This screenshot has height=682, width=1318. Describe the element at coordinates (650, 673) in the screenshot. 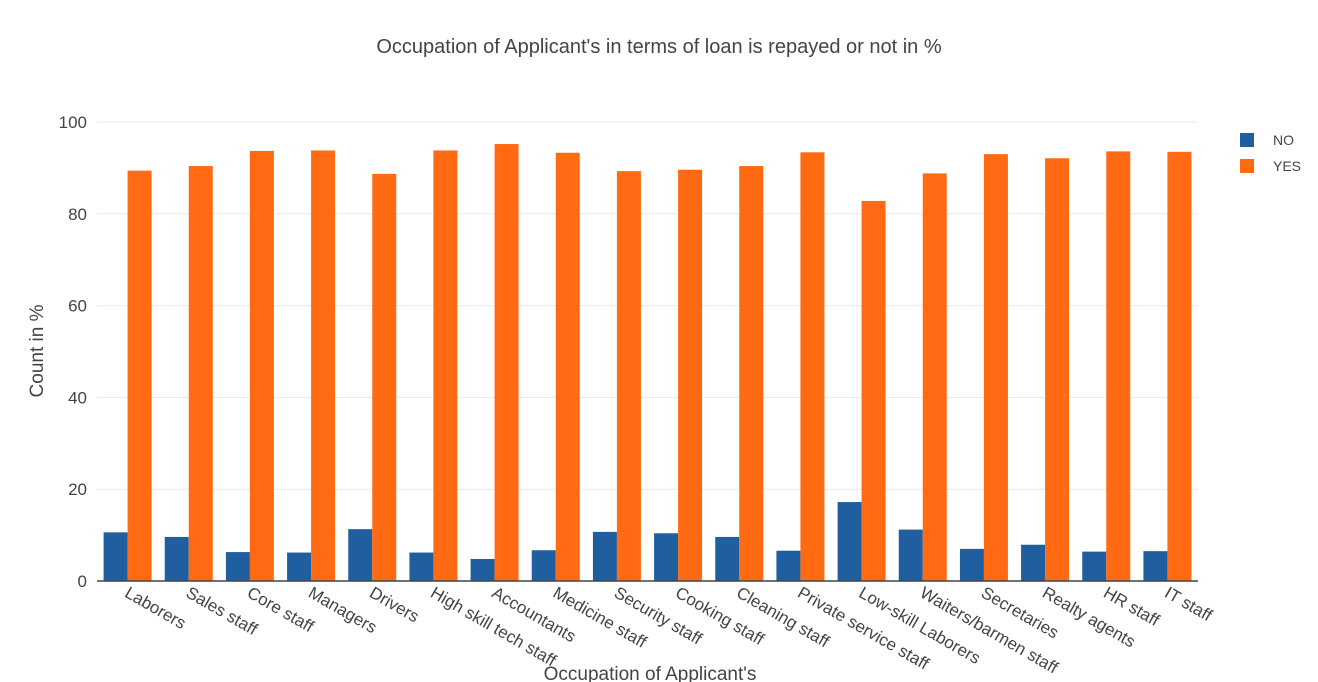

I see `x-axis-title: Occupation of Applicant's` at that location.